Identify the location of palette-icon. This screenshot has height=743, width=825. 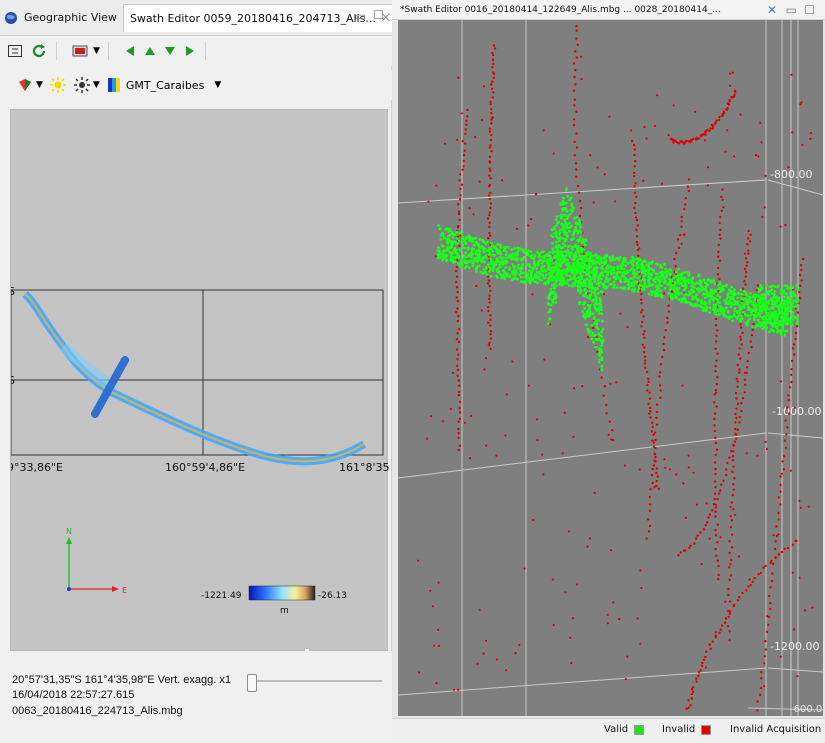
(25, 85).